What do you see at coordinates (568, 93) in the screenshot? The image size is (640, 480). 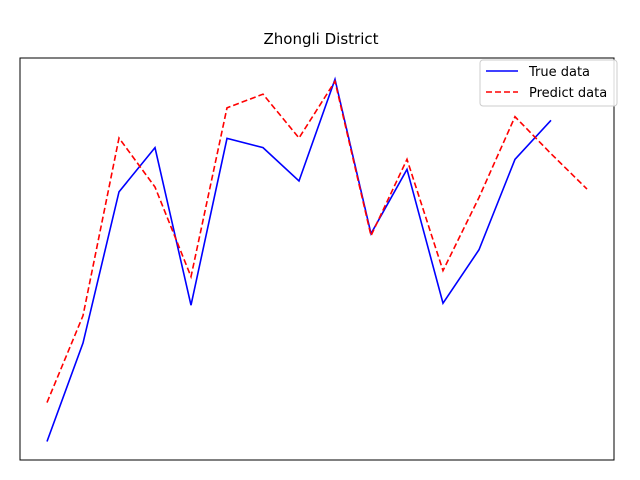 I see `legend-label-predict-data: Predict data` at bounding box center [568, 93].